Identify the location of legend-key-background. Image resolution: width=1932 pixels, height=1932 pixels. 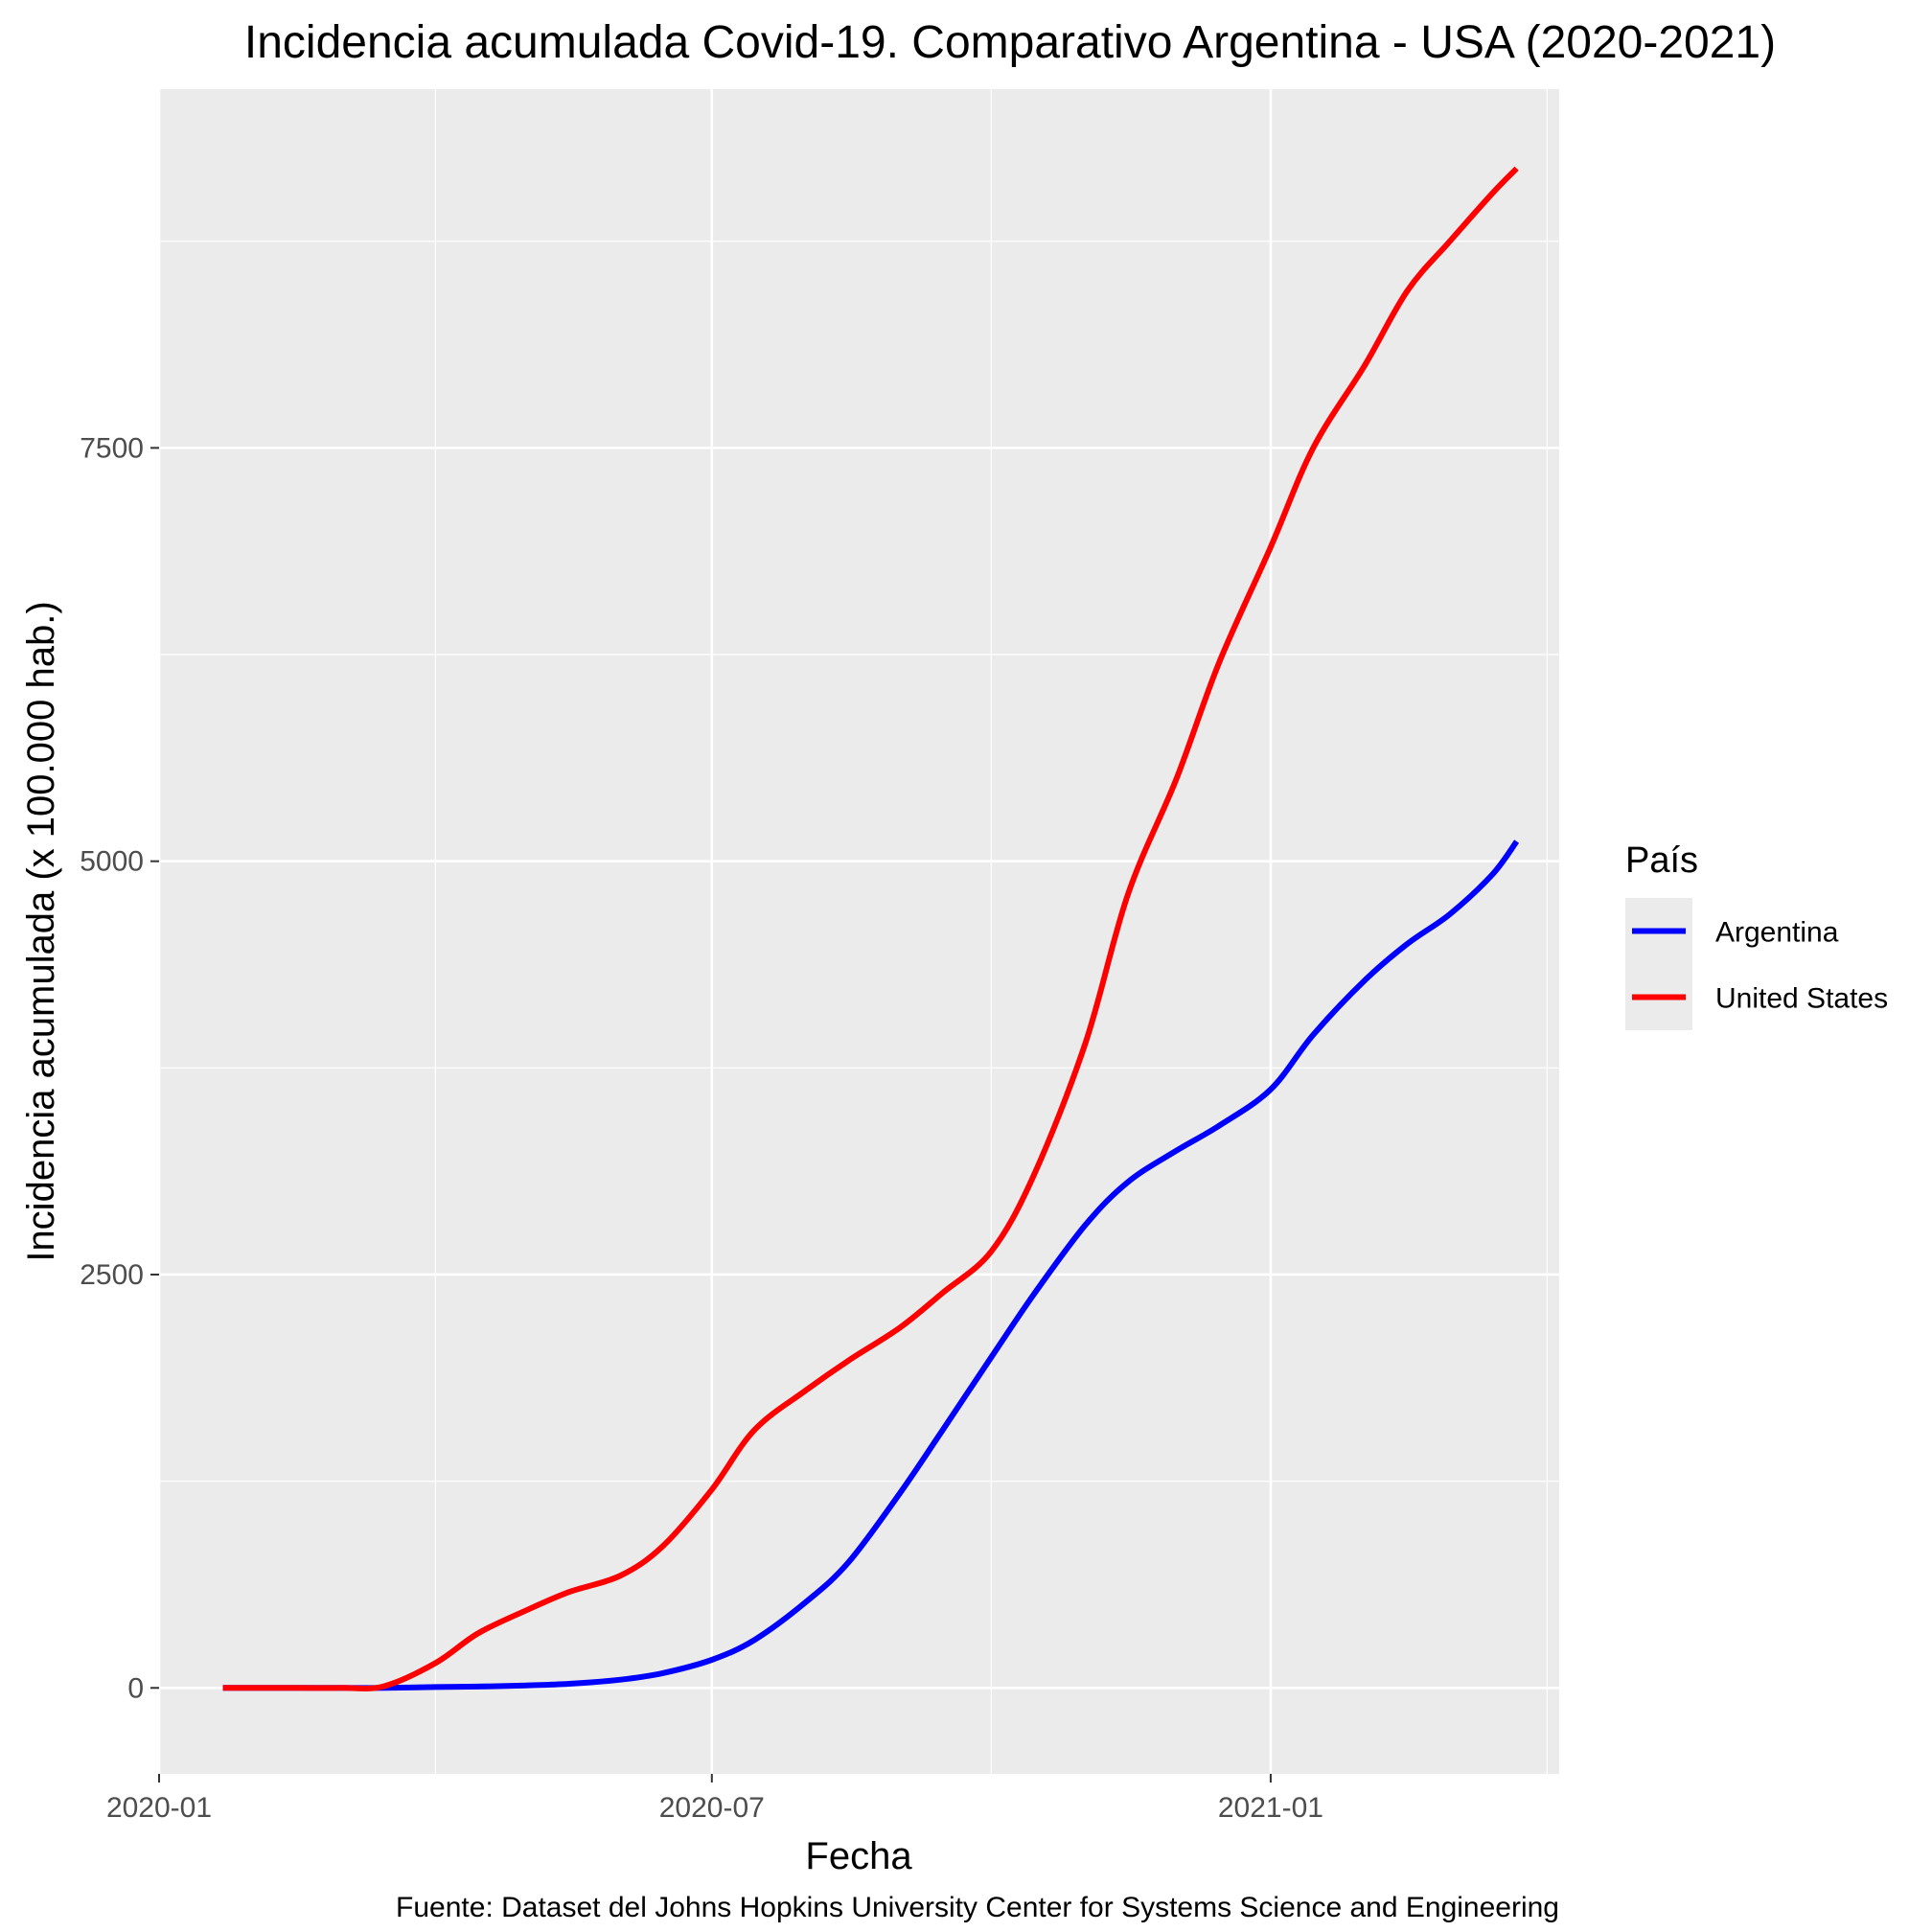
(1658, 964).